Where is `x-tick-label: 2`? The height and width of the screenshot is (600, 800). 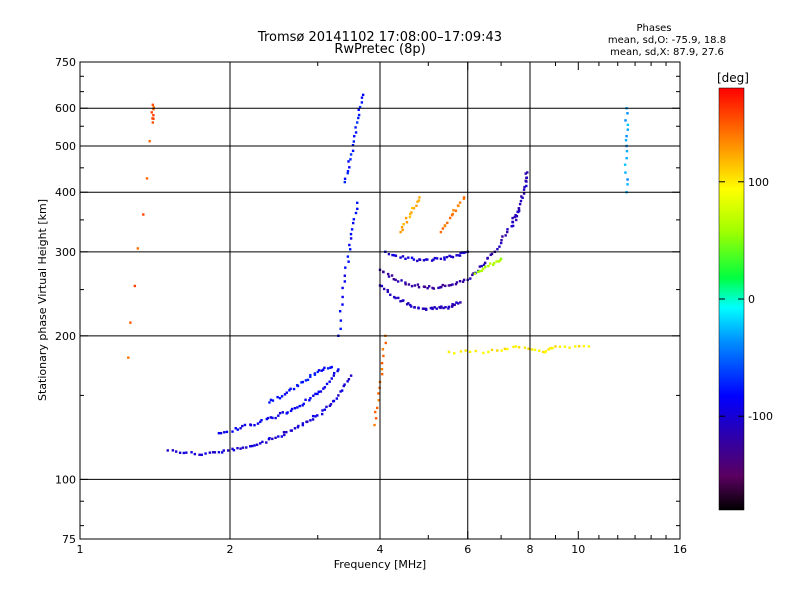 x-tick-label: 2 is located at coordinates (230, 549).